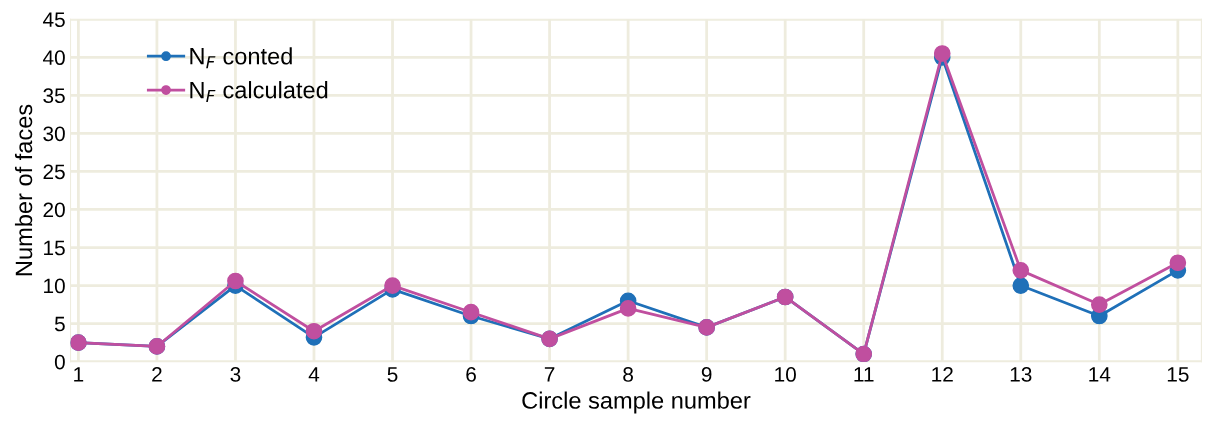 This screenshot has height=428, width=1216. Describe the element at coordinates (53, 58) in the screenshot. I see `y-tick-label: 40` at that location.